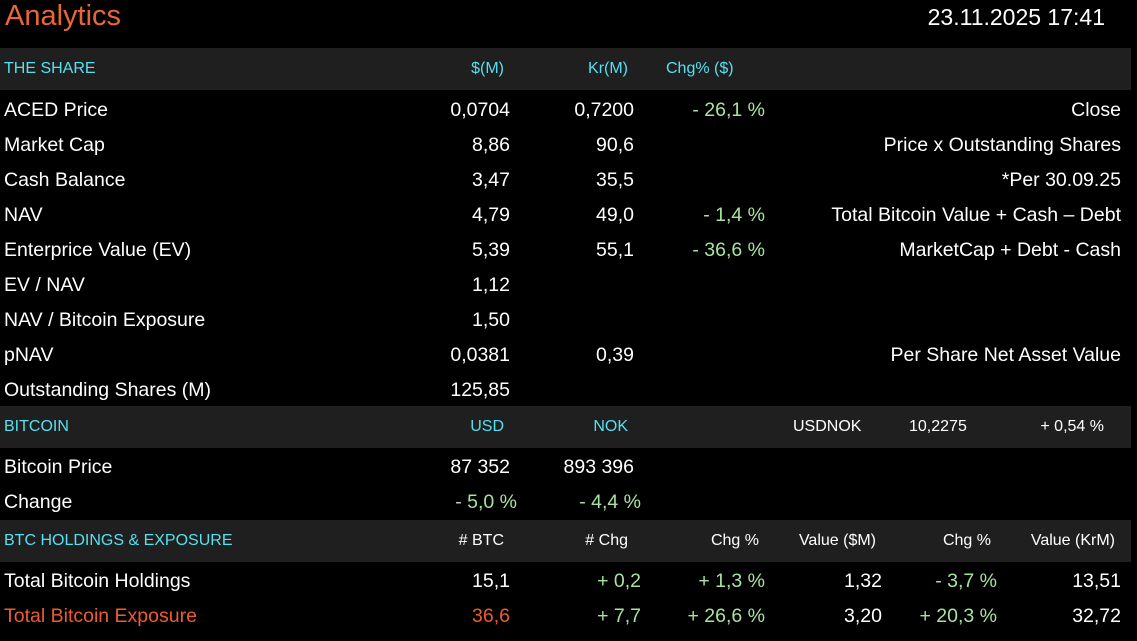 This screenshot has height=641, width=1137. I want to click on row-label: Outstanding Shares (M), so click(108, 390).